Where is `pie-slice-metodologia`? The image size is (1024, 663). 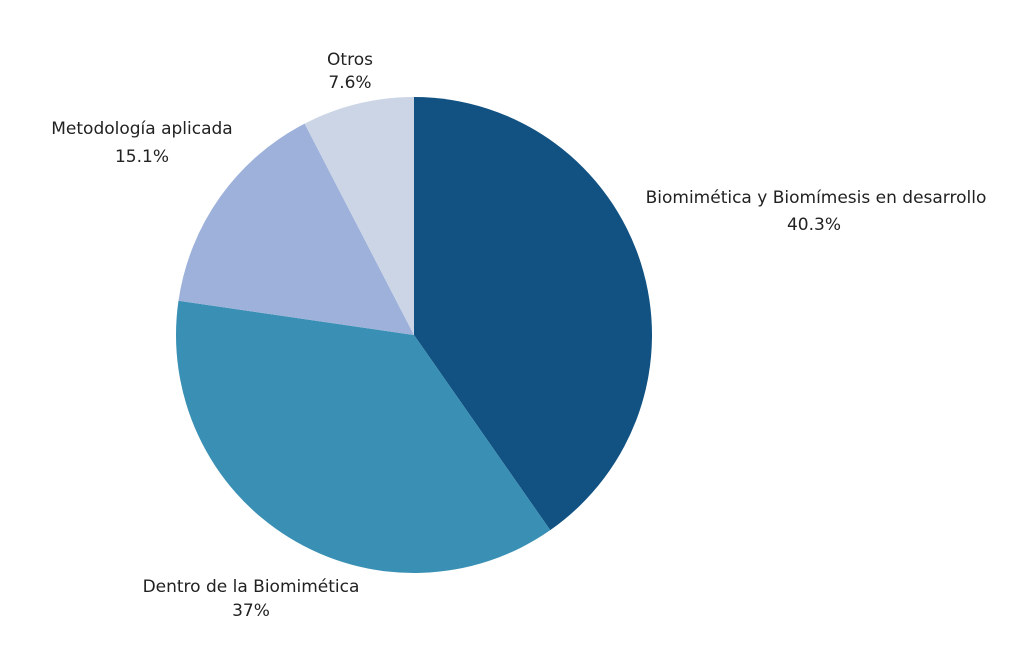
pie-slice-metodologia is located at coordinates (296, 229).